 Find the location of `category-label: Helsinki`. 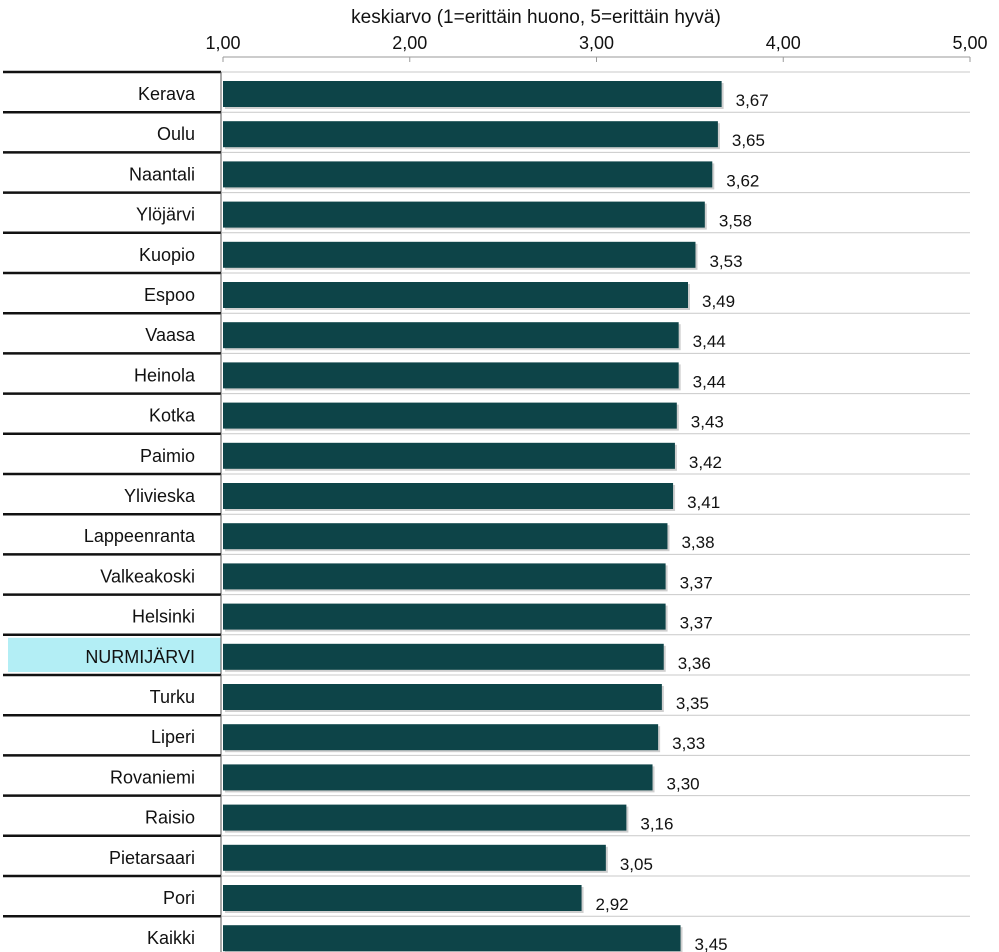

category-label: Helsinki is located at coordinates (163, 617).